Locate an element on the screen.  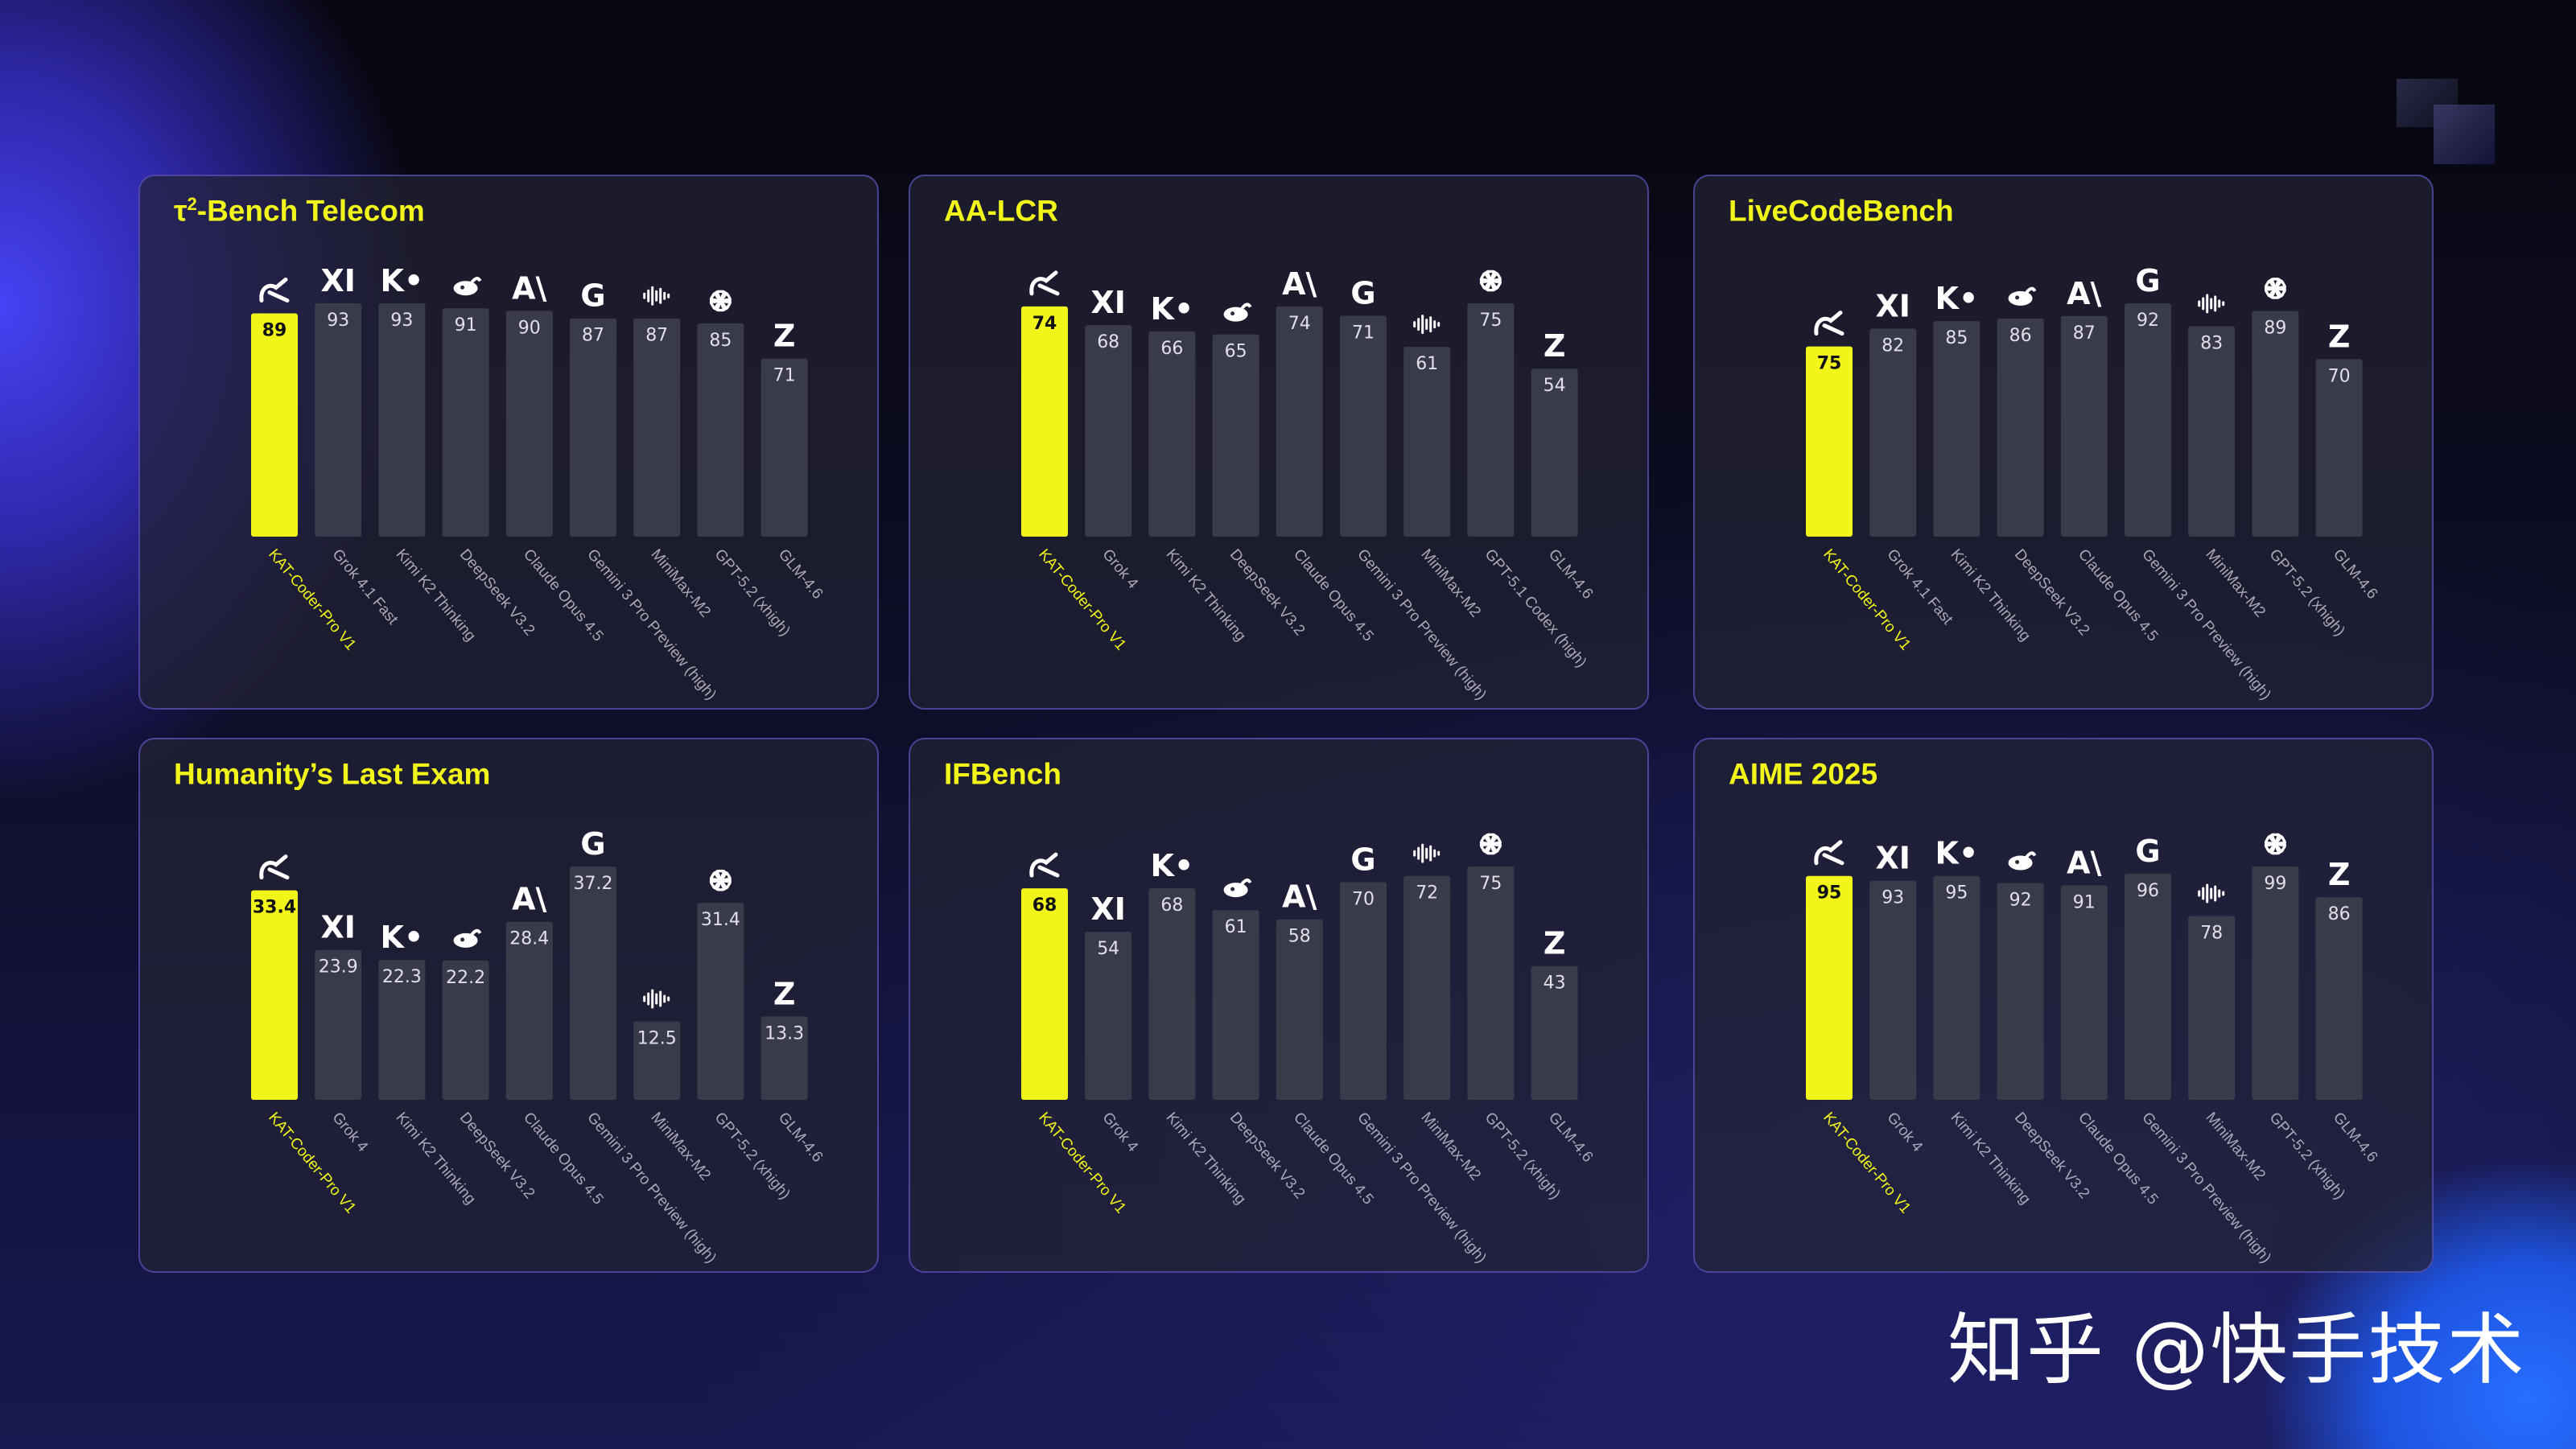
value-label: 68 is located at coordinates (1044, 905).